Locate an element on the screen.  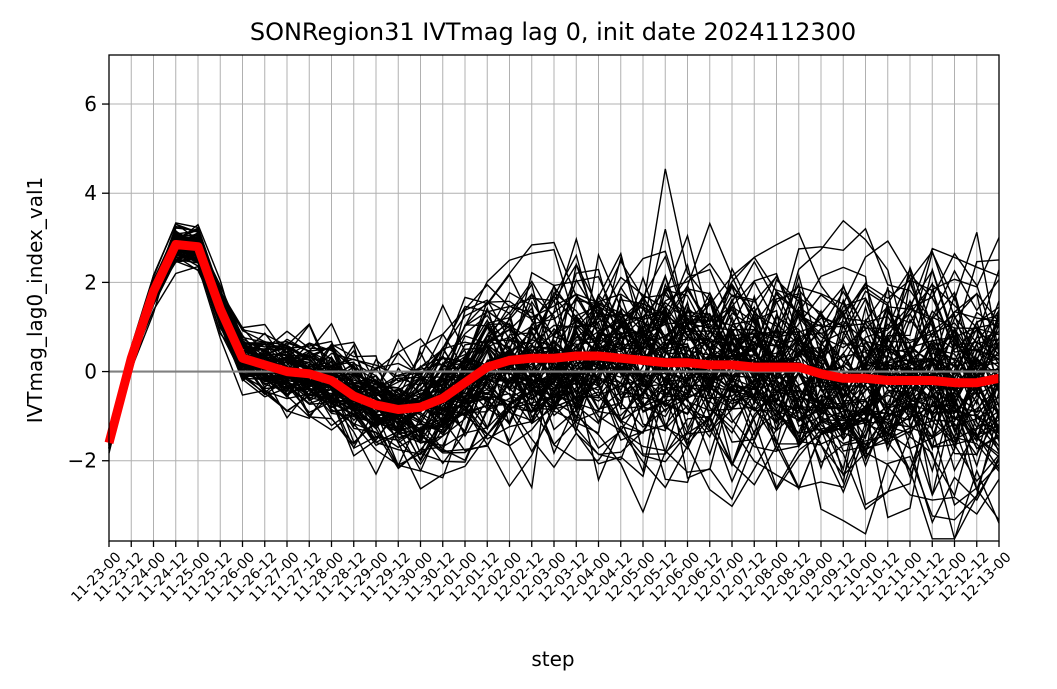
y-tick-label: 4 is located at coordinates (90, 193).